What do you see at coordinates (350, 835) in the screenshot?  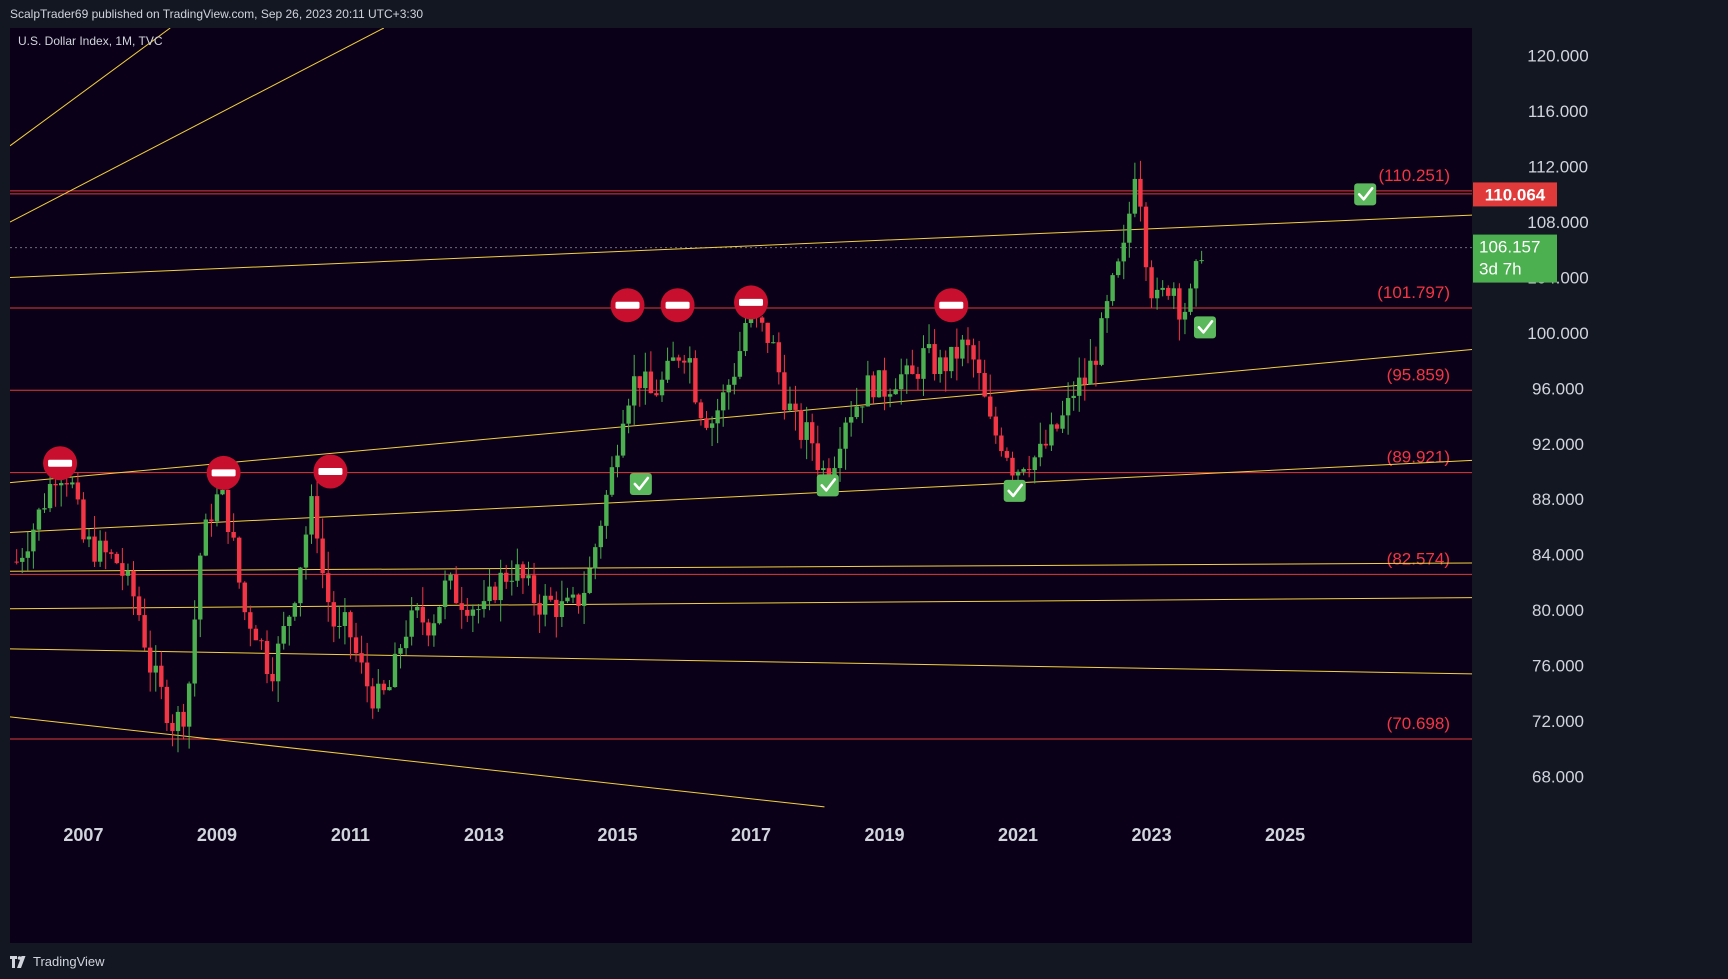 I see `x-axis-tick-label: 2011` at bounding box center [350, 835].